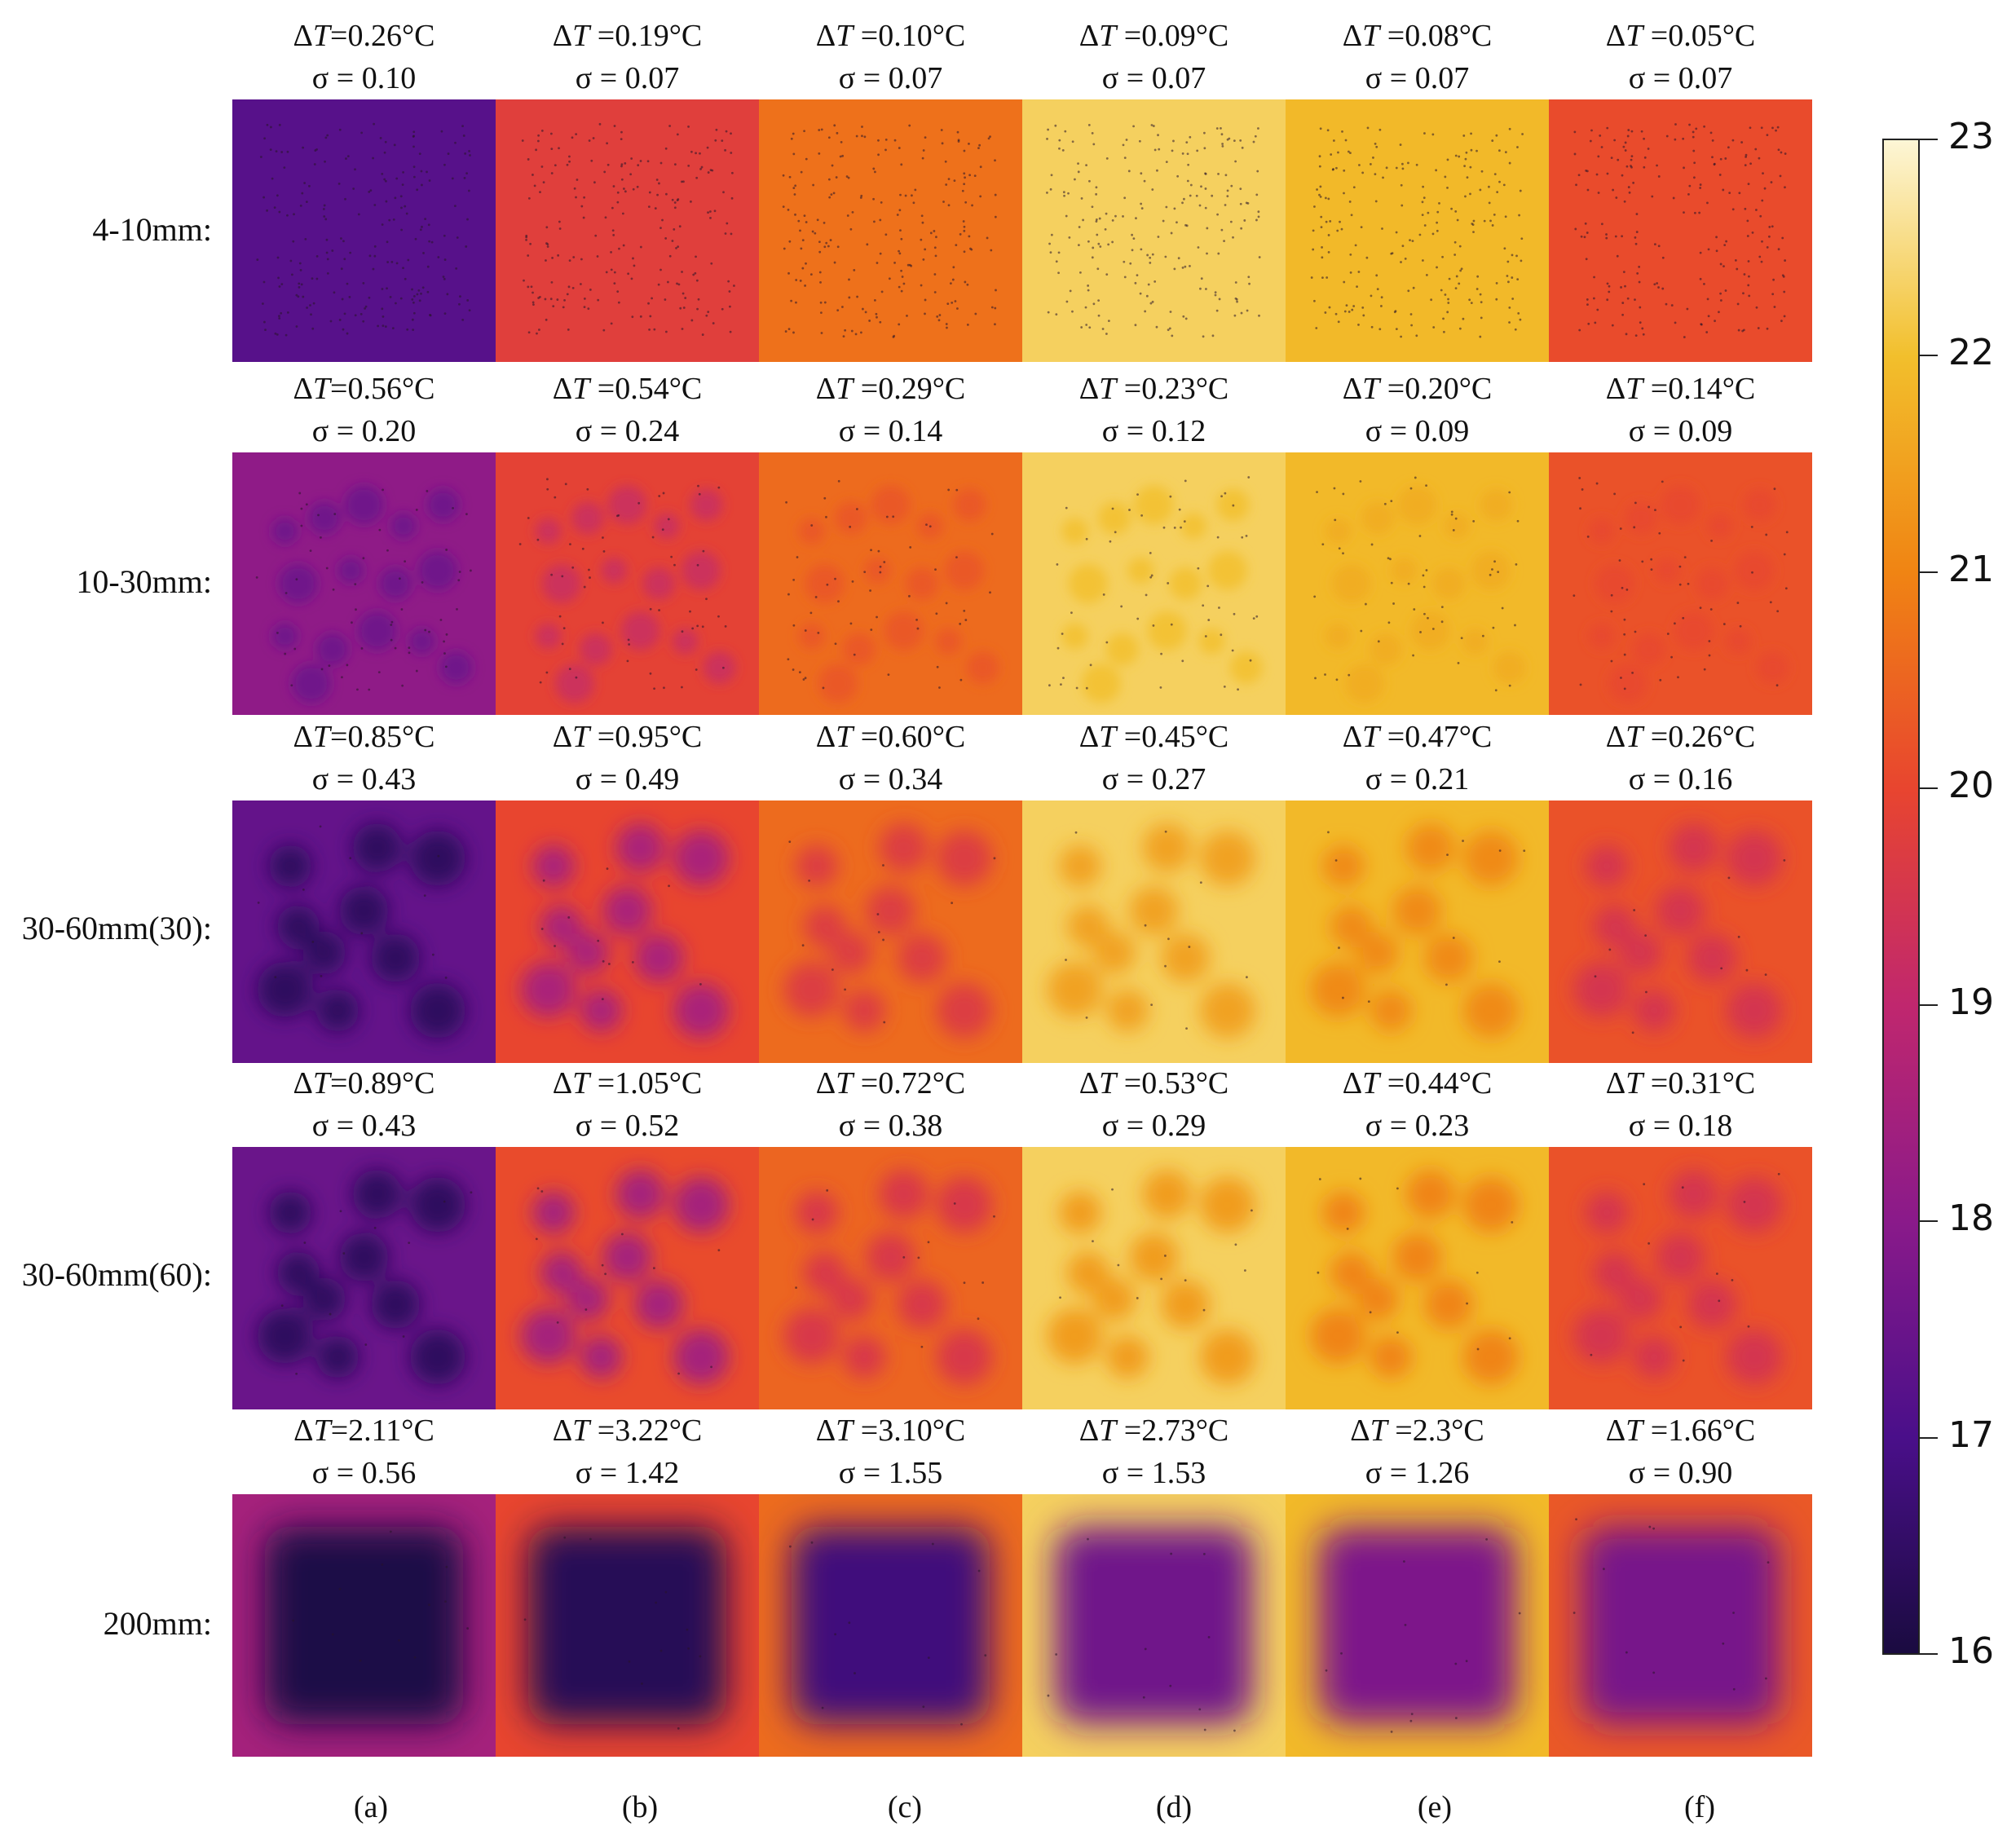 The height and width of the screenshot is (1848, 2007). What do you see at coordinates (890, 779) in the screenshot?
I see `sigma-label: σ = 0.34` at bounding box center [890, 779].